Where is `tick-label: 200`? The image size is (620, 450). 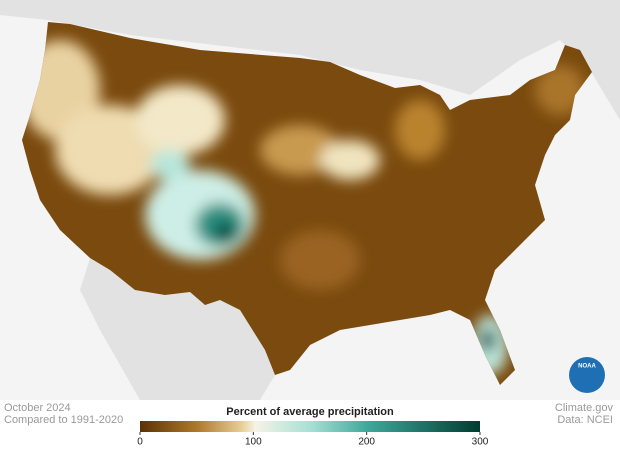
tick-label: 200 is located at coordinates (366, 442).